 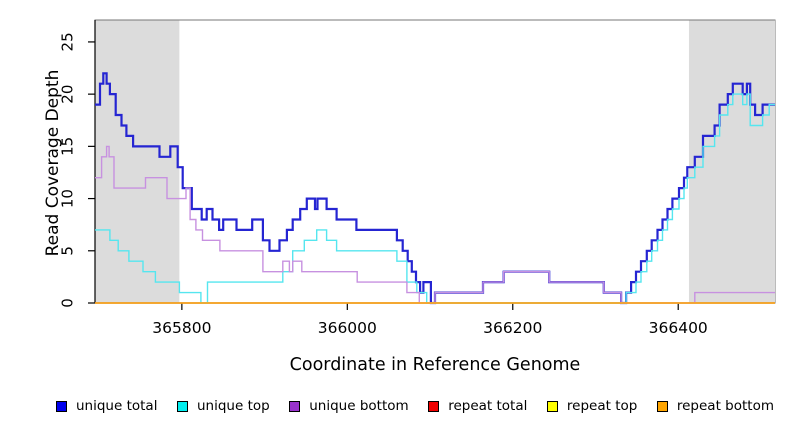 I want to click on legend-label: repeat bottom, so click(x=725, y=406).